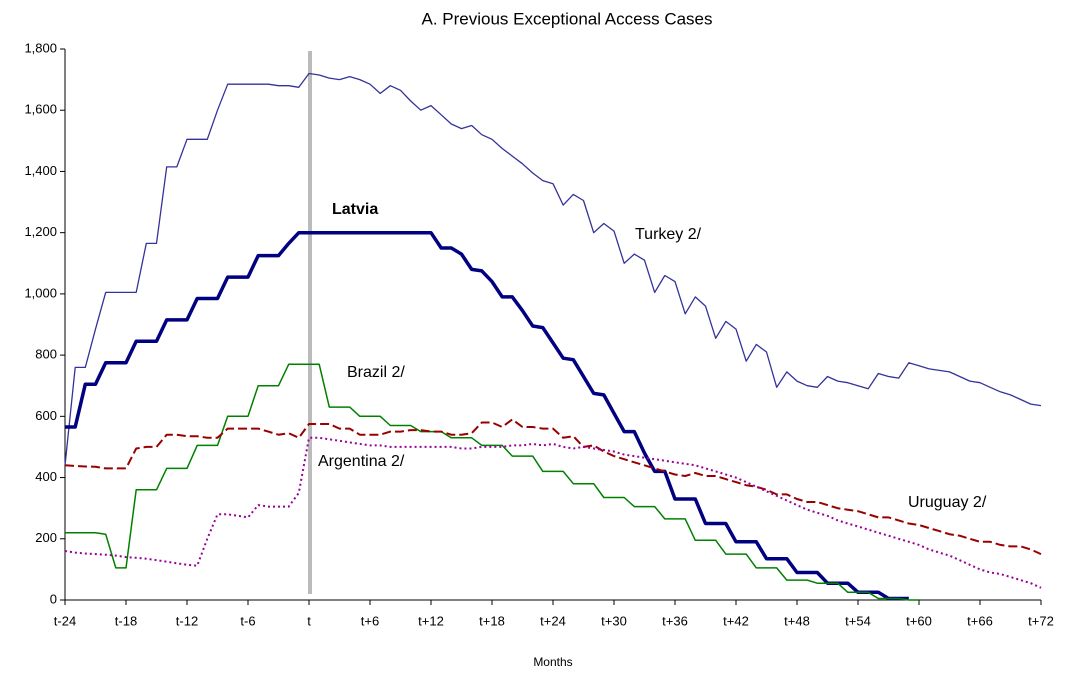  What do you see at coordinates (40, 292) in the screenshot?
I see `y-tick-label: 1,000` at bounding box center [40, 292].